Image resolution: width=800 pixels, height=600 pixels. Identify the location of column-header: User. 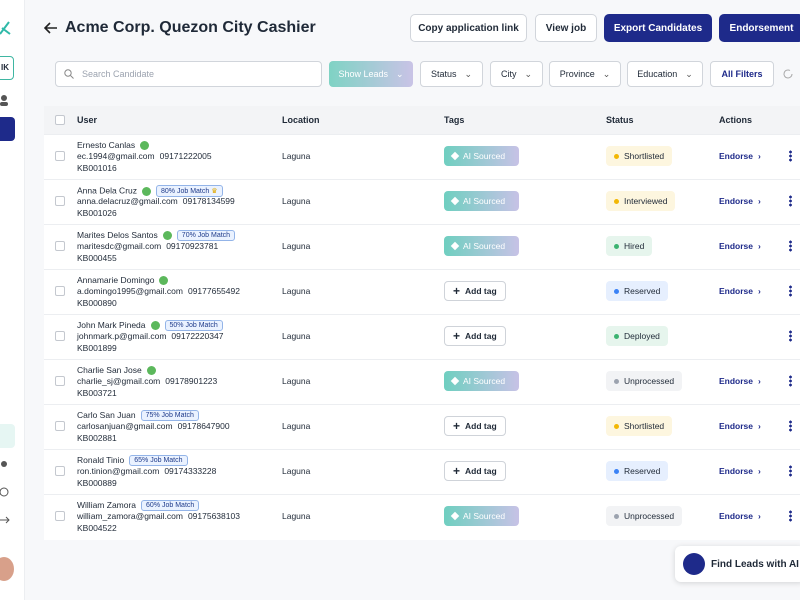
(87, 120).